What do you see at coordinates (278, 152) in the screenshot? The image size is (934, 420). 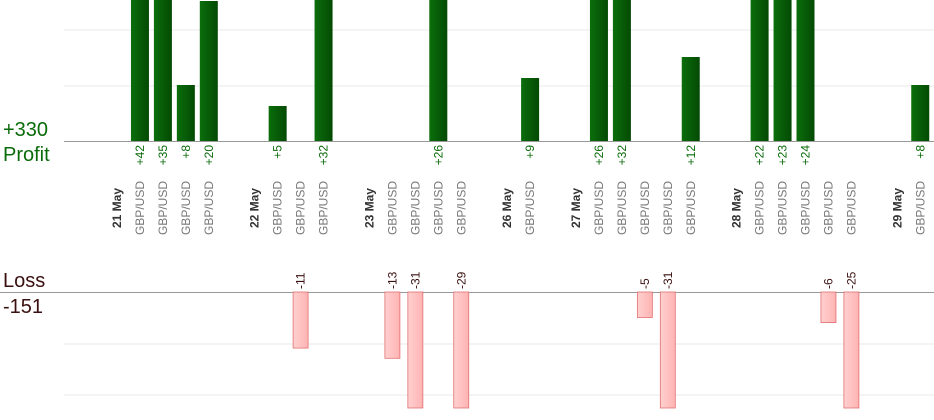 I see `profit-value-label: +5` at bounding box center [278, 152].